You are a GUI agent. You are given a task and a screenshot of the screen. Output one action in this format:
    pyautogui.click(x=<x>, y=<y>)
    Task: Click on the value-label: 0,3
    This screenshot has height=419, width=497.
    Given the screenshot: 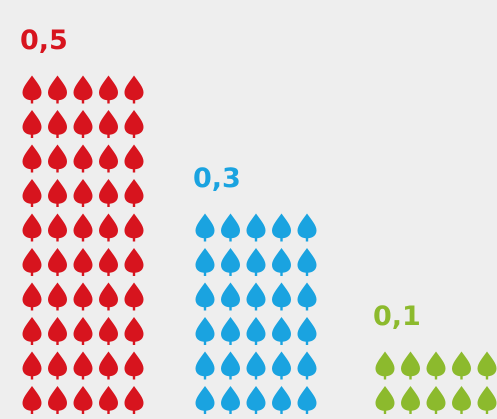 What is the action you would take?
    pyautogui.click(x=217, y=178)
    